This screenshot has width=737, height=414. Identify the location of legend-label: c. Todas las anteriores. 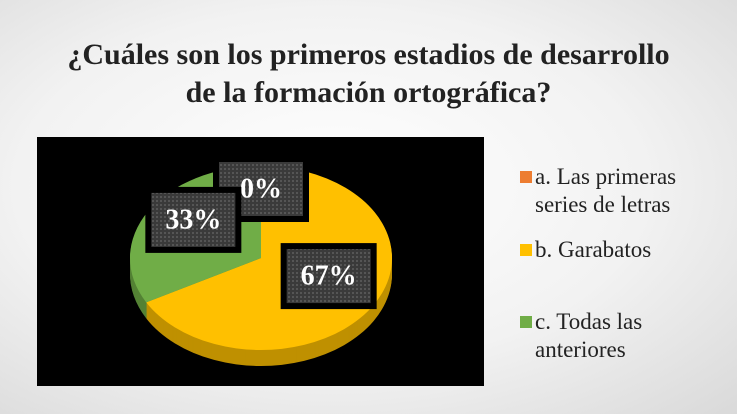
(589, 335).